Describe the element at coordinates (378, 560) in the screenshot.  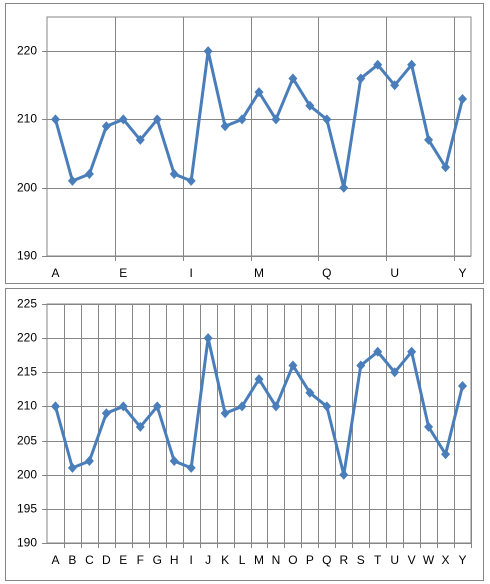
I see `x-tick-label: T` at that location.